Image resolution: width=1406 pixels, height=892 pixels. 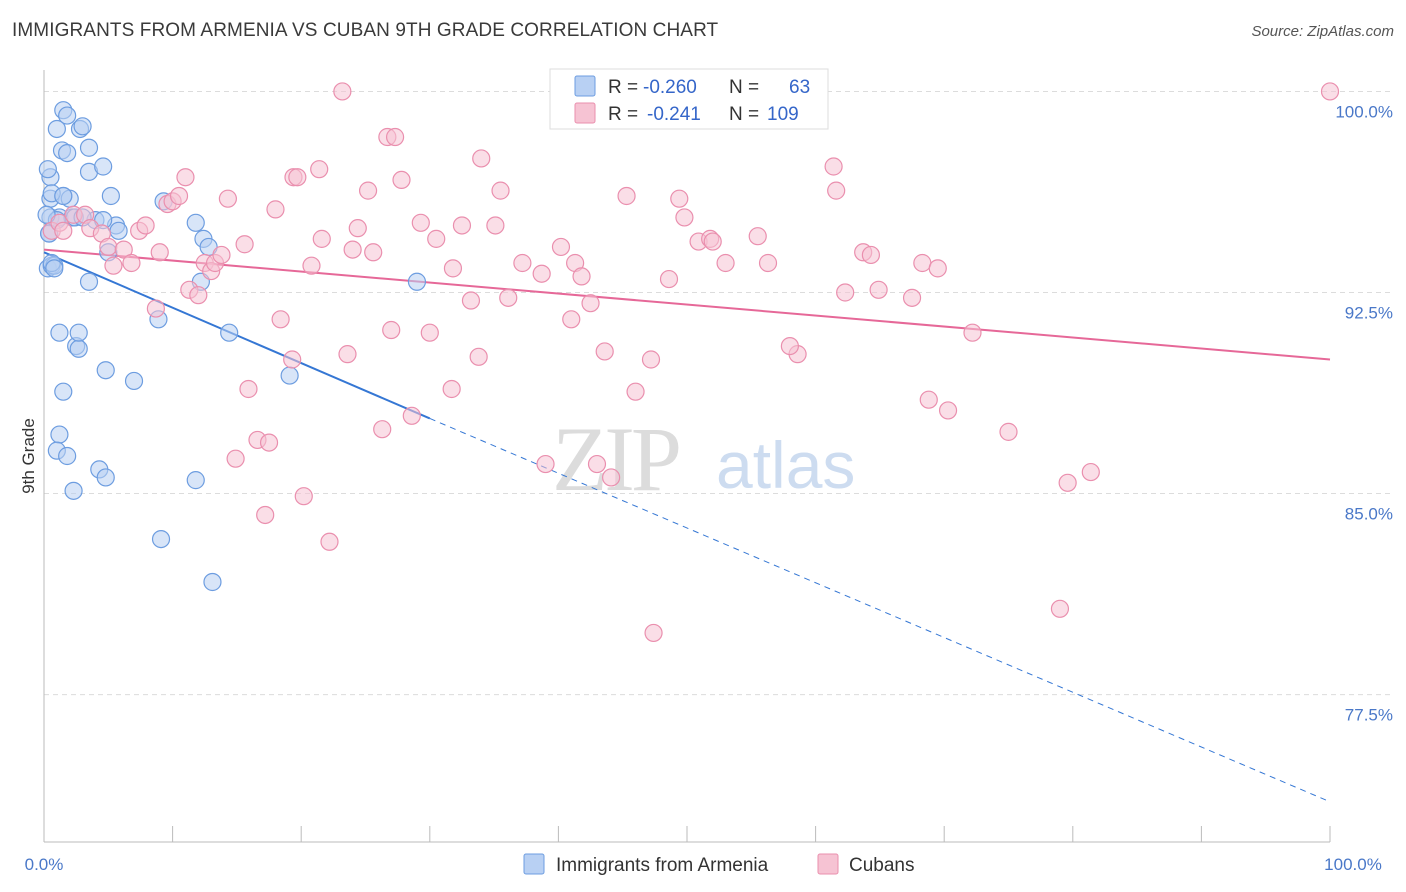 I want to click on x-tick-label-max: 100.0%, so click(x=1353, y=864).